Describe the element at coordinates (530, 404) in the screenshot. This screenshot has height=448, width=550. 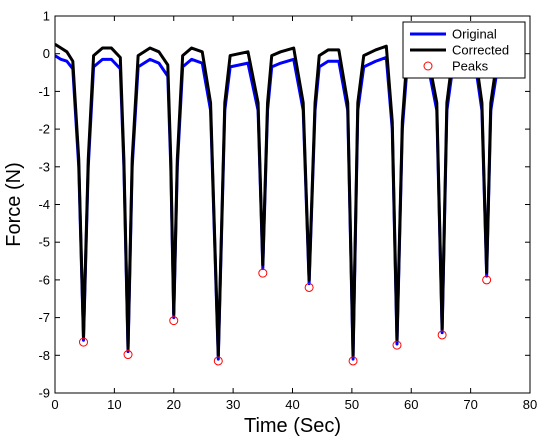
I see `x-tick-label: 80` at that location.